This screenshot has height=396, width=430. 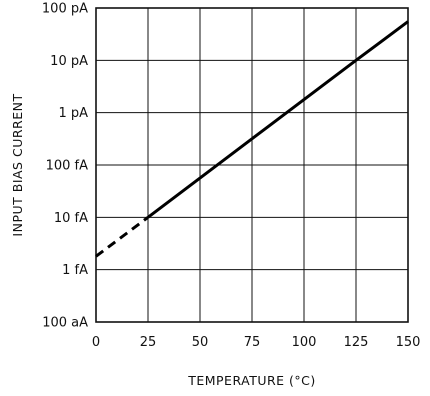 I want to click on x-tick-label: 75, so click(x=252, y=342).